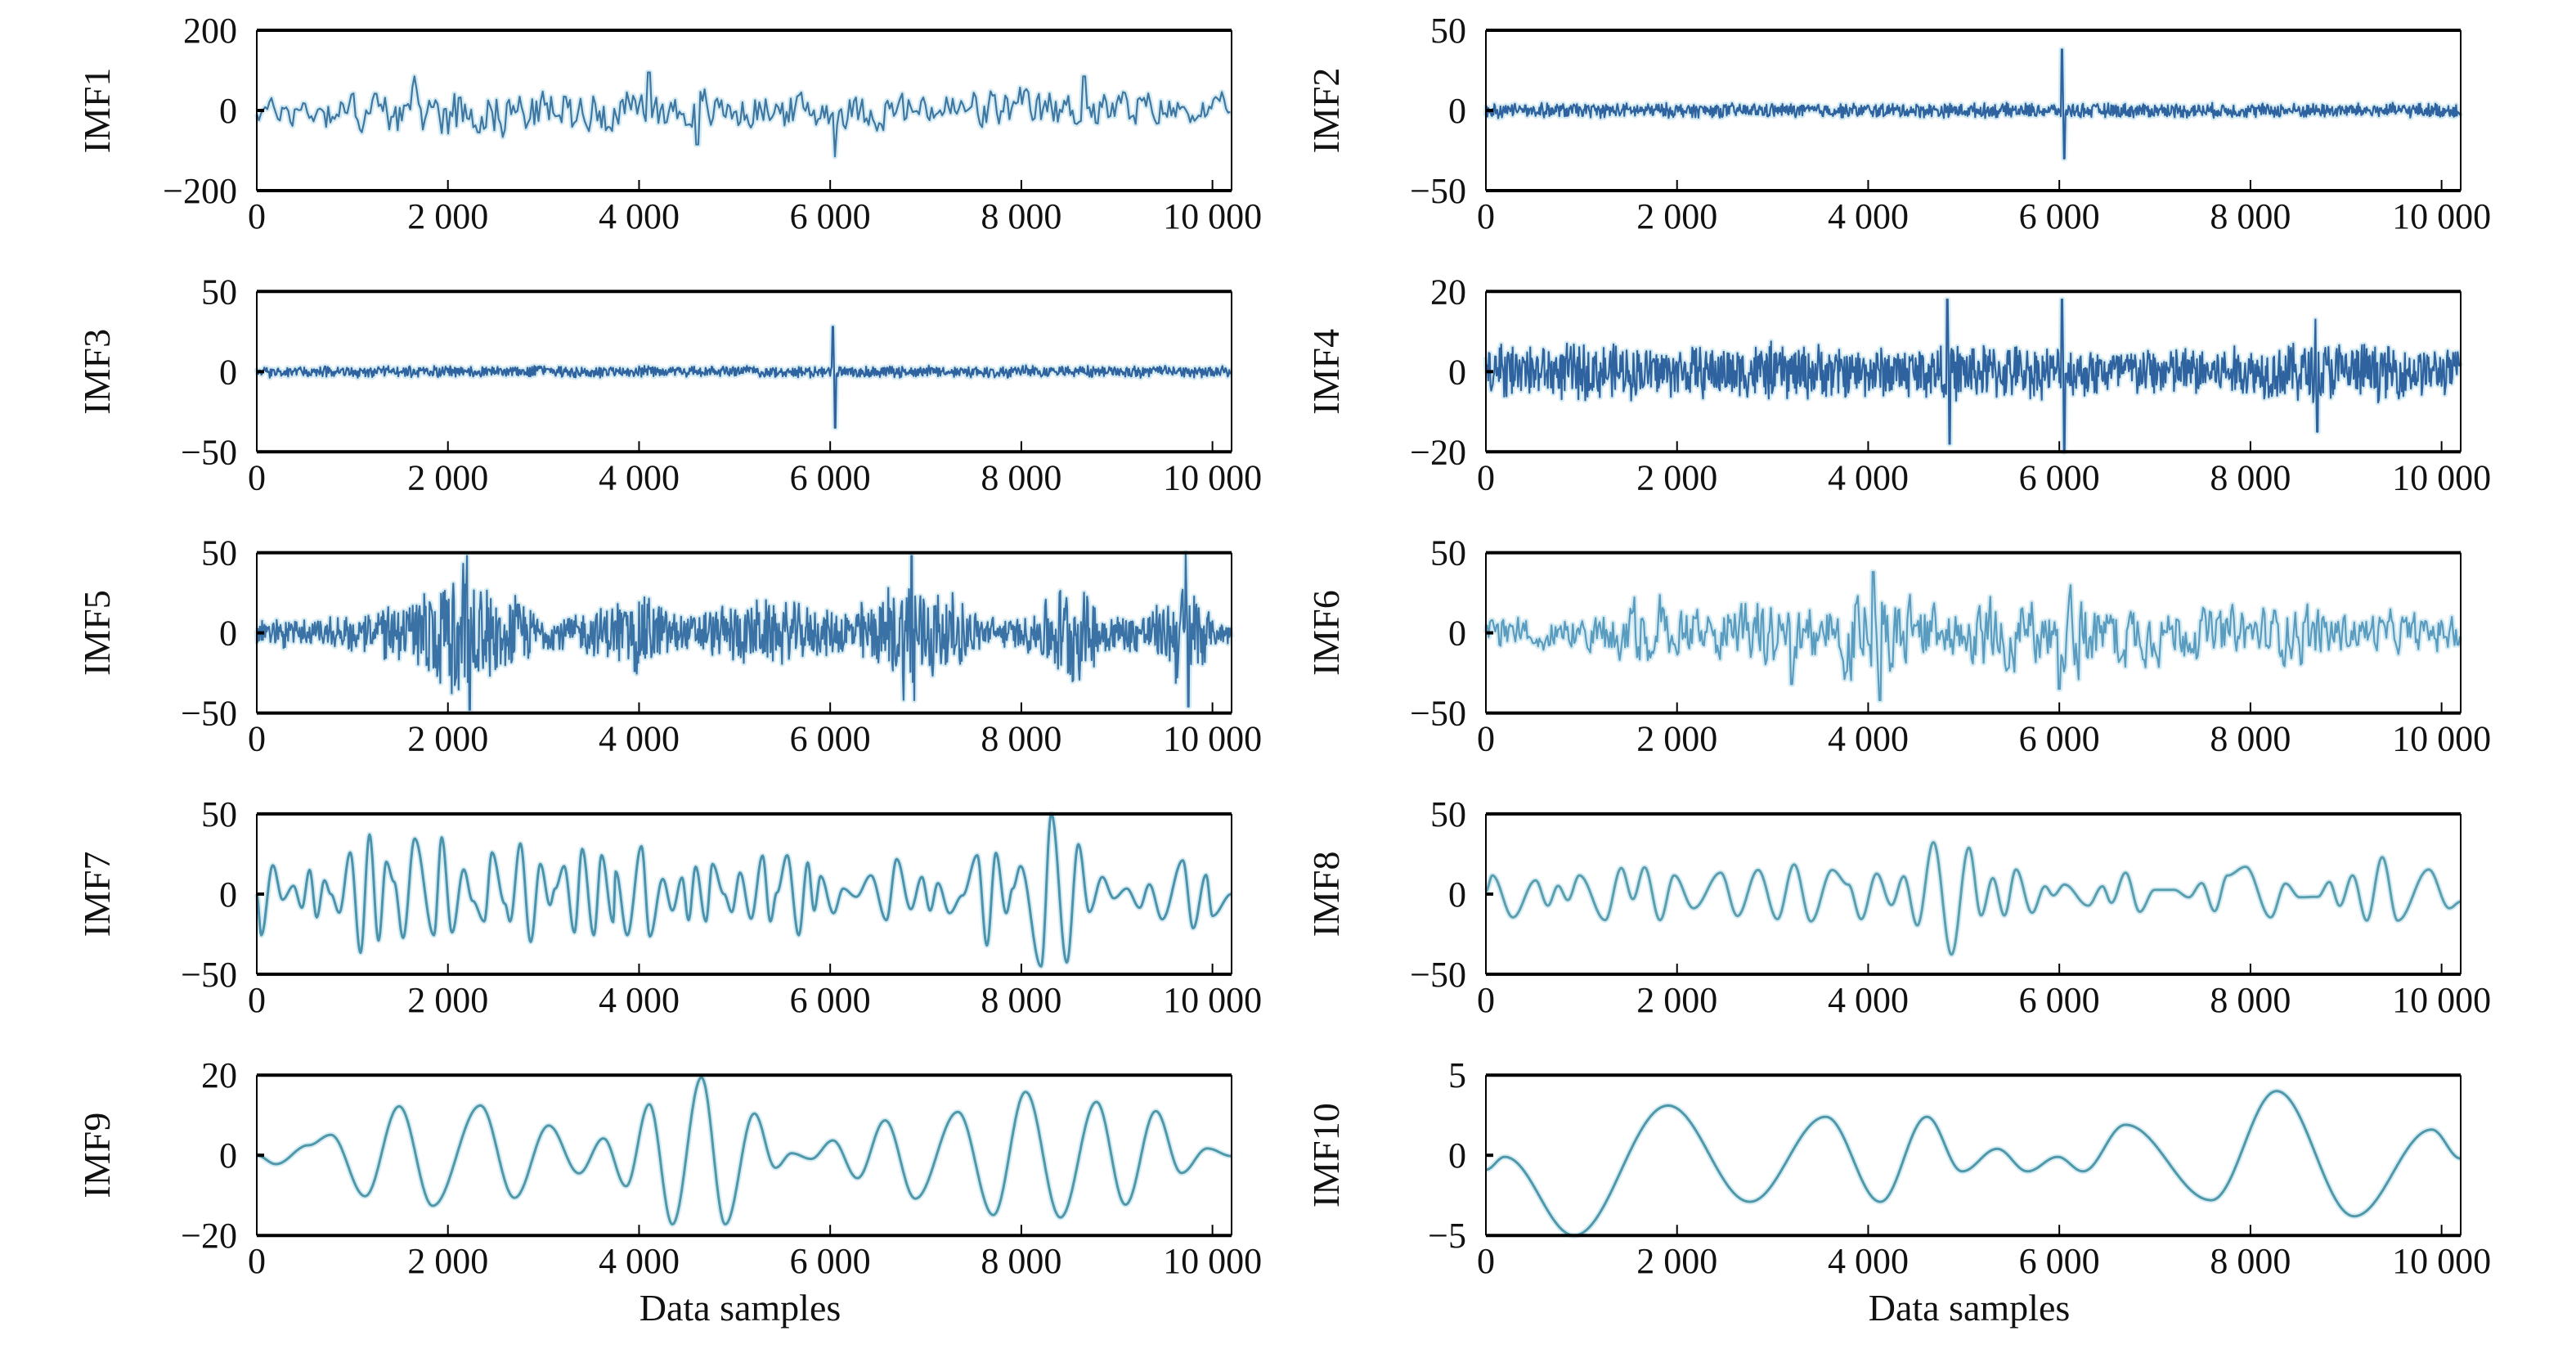  What do you see at coordinates (1973, 376) in the screenshot?
I see `series-line-imf4` at bounding box center [1973, 376].